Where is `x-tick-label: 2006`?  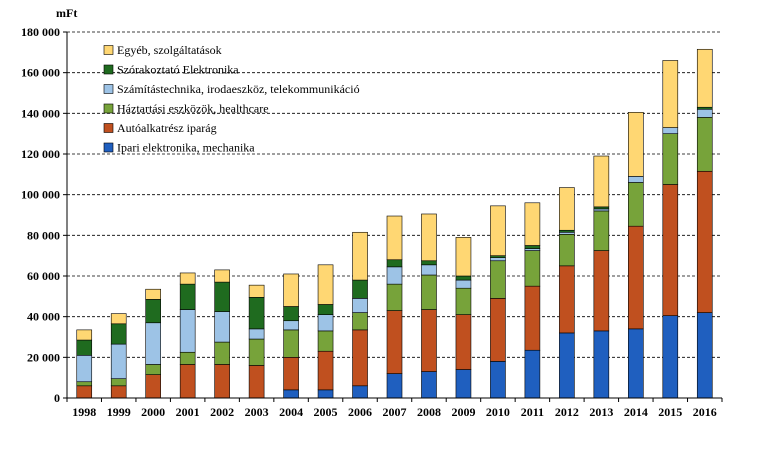
x-tick-label: 2006 is located at coordinates (360, 412).